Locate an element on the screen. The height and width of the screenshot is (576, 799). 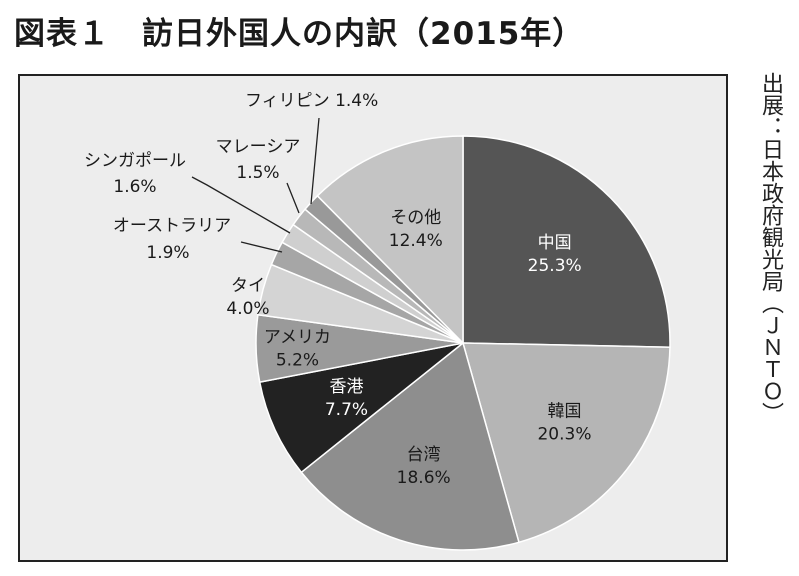
leader-line-マレーシア is located at coordinates (293, 198).